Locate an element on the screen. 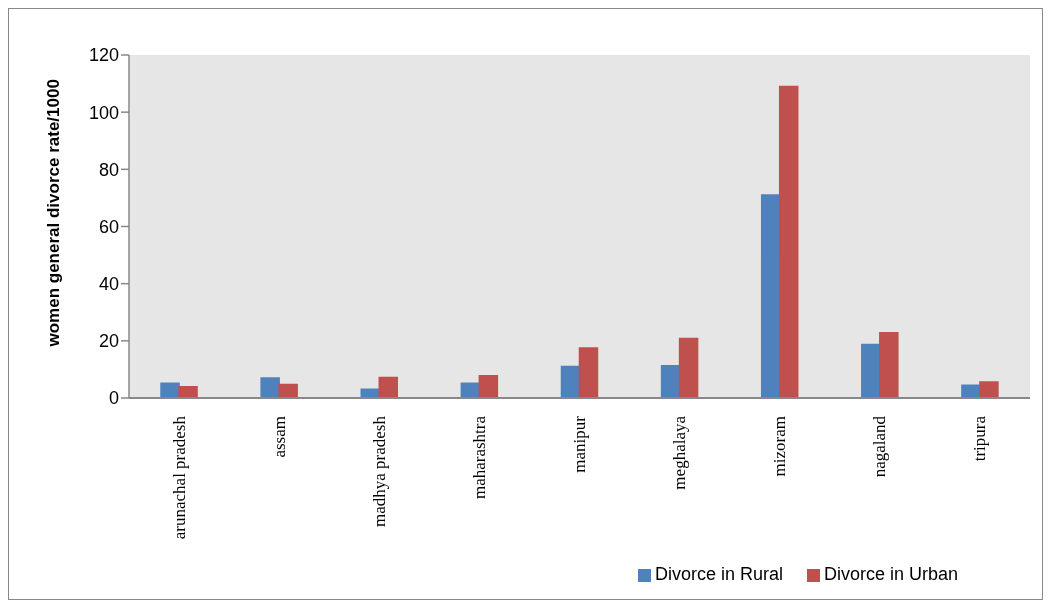 Image resolution: width=1051 pixels, height=608 pixels. y-axis-title: women general divorce rate/1000 is located at coordinates (54, 213).